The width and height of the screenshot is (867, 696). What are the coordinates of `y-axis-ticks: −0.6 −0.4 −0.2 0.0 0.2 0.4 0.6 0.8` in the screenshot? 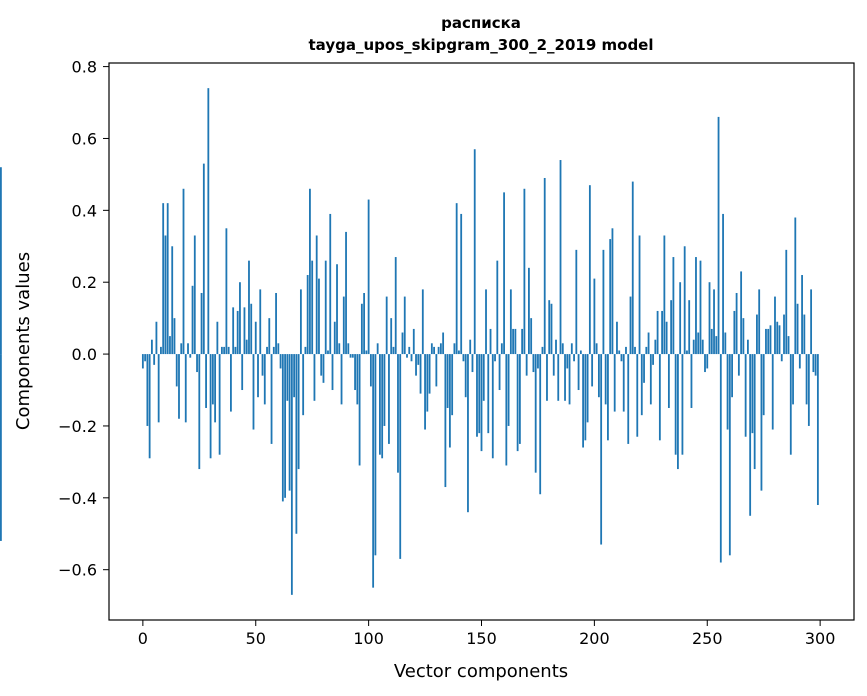 It's located at (83, 319).